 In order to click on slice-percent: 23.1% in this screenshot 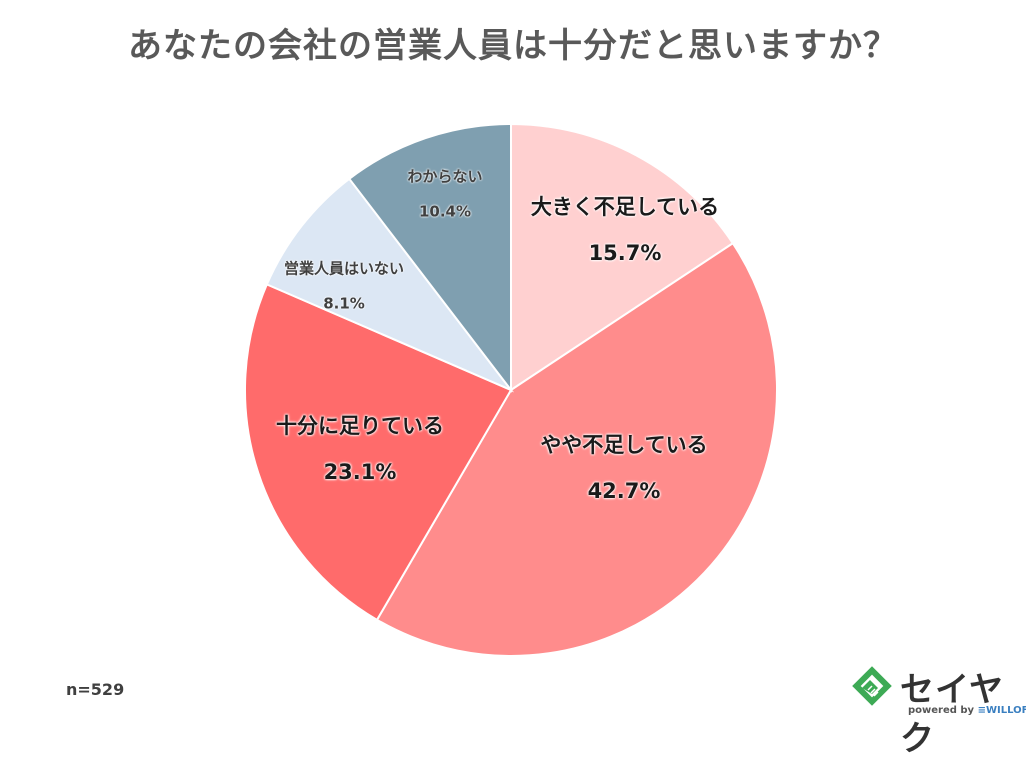, I will do `click(360, 472)`.